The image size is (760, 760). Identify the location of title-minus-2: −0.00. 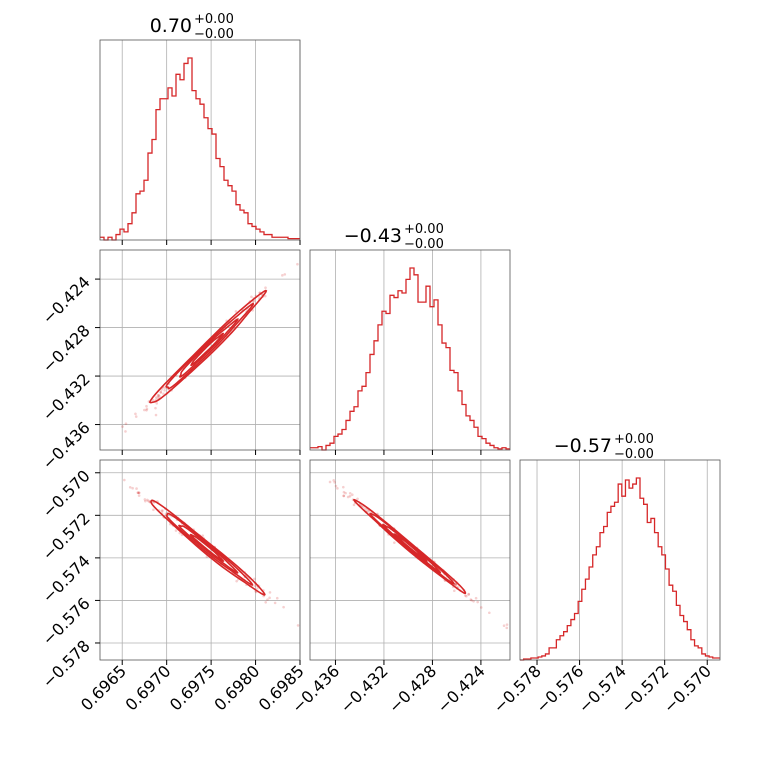
(424, 244).